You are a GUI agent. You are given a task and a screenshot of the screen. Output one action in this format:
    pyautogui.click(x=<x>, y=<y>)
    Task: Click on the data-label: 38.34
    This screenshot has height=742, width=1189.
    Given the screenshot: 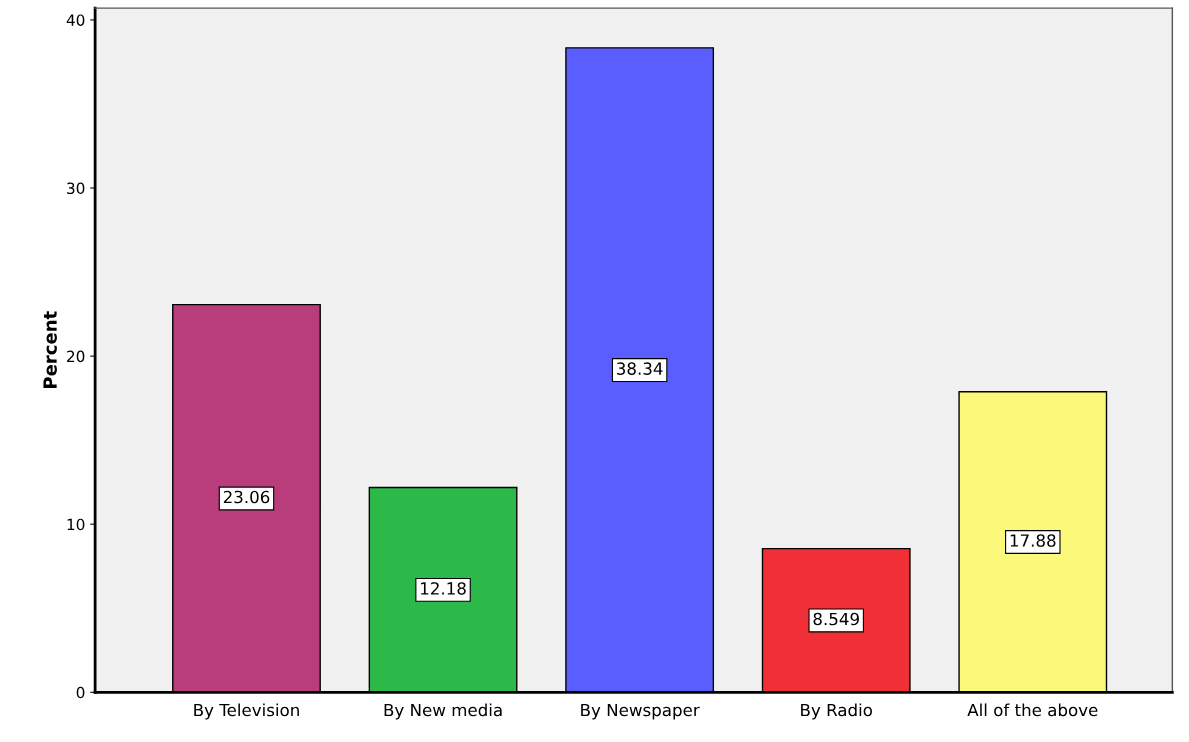 What is the action you would take?
    pyautogui.click(x=640, y=368)
    